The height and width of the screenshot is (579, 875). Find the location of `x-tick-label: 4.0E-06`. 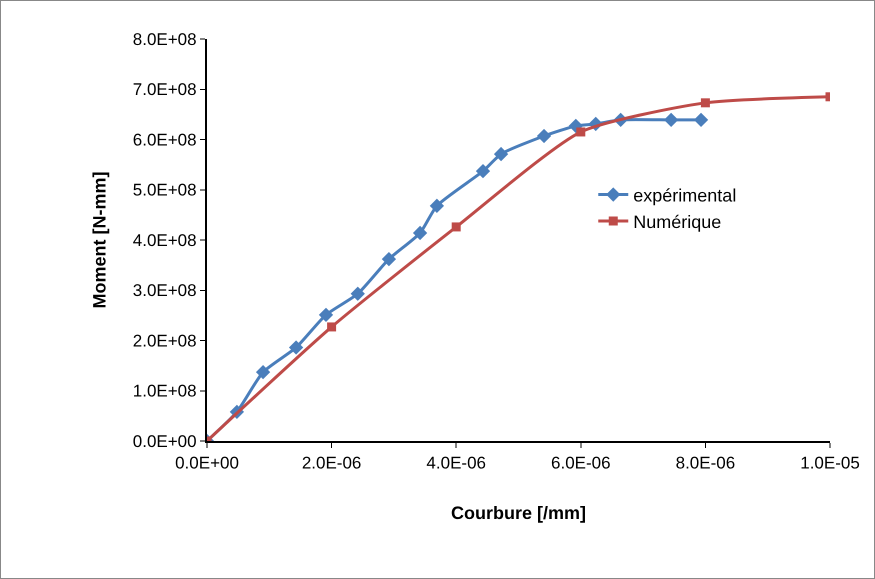

x-tick-label: 4.0E-06 is located at coordinates (456, 462).